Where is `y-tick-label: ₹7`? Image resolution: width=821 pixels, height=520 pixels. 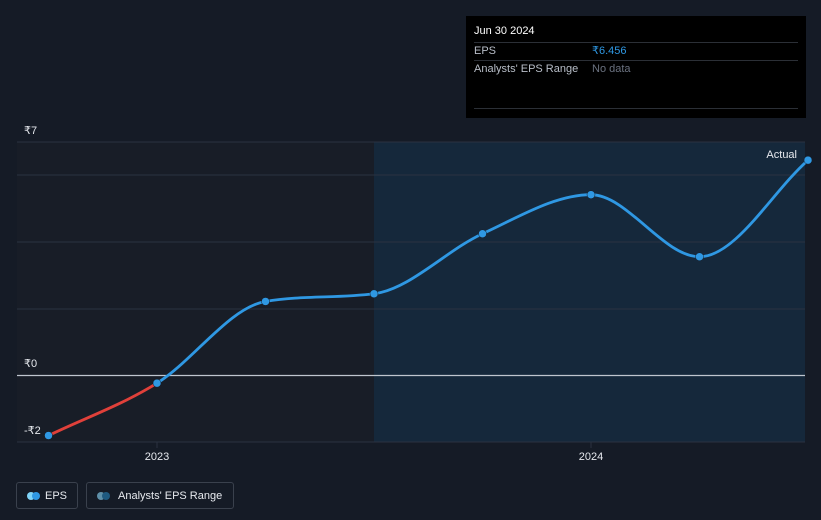
y-tick-label: ₹7 is located at coordinates (30, 131).